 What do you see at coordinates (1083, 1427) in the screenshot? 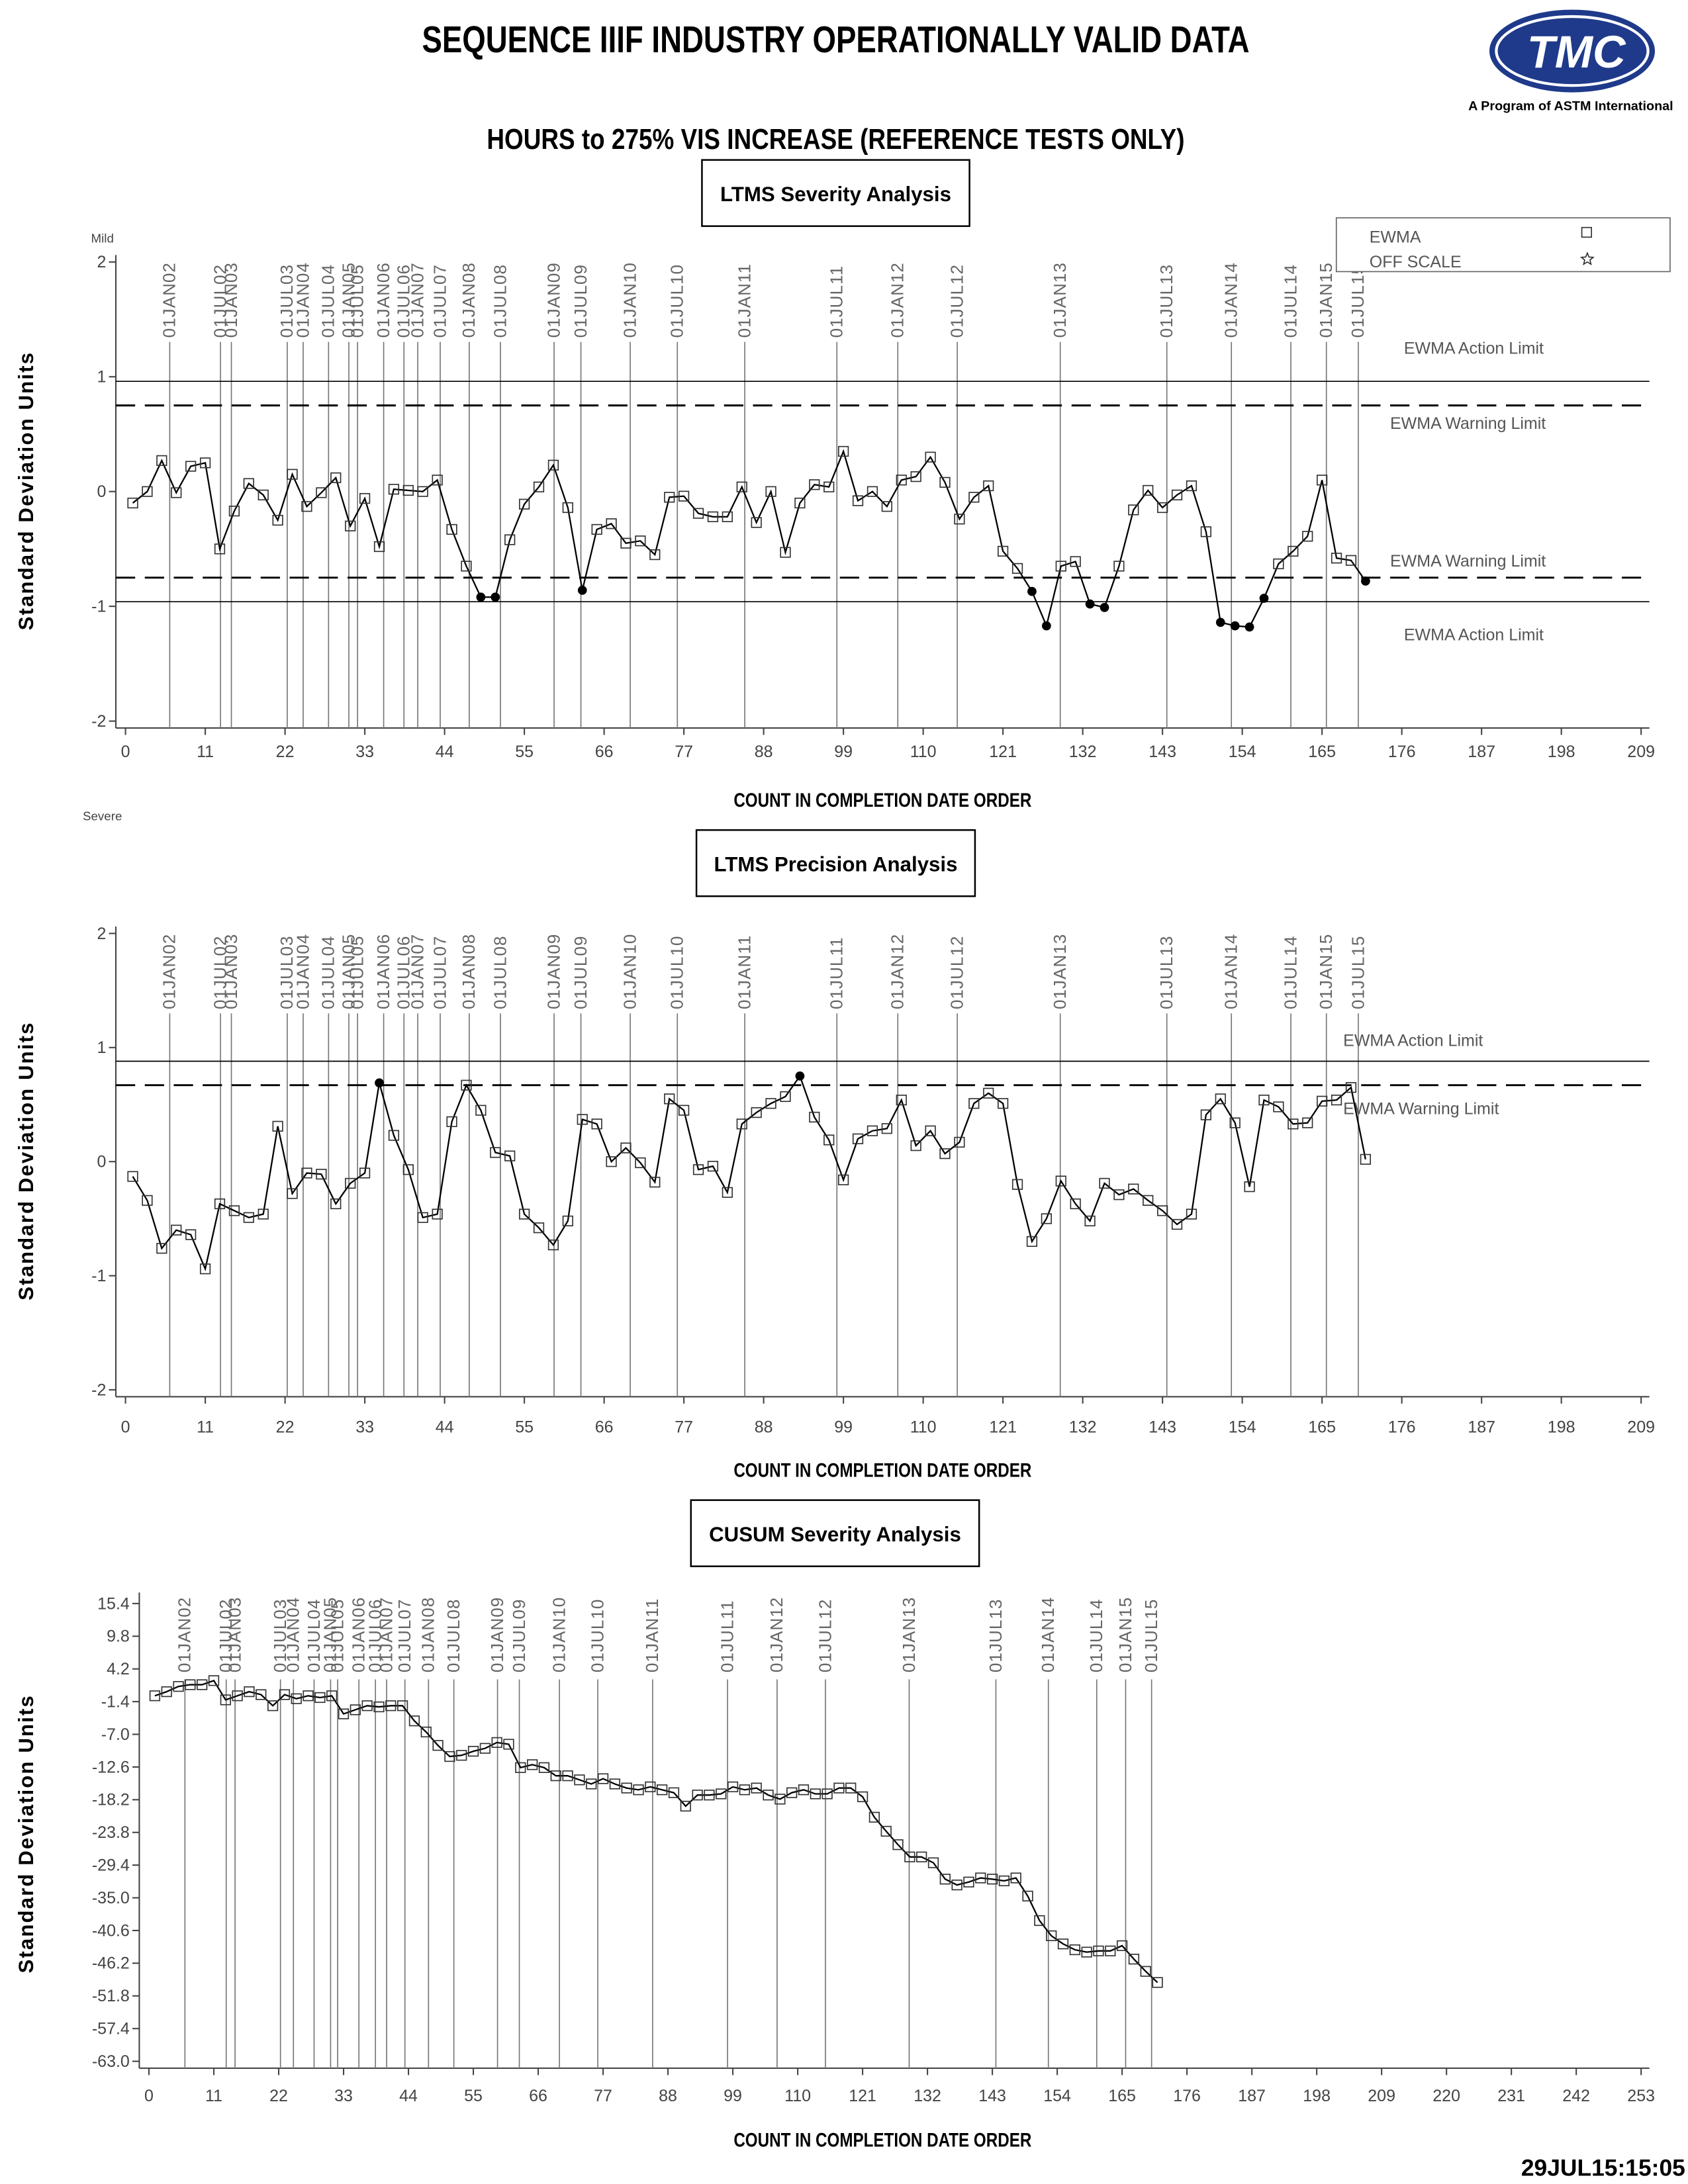
I see `x-tick-label: 132` at bounding box center [1083, 1427].